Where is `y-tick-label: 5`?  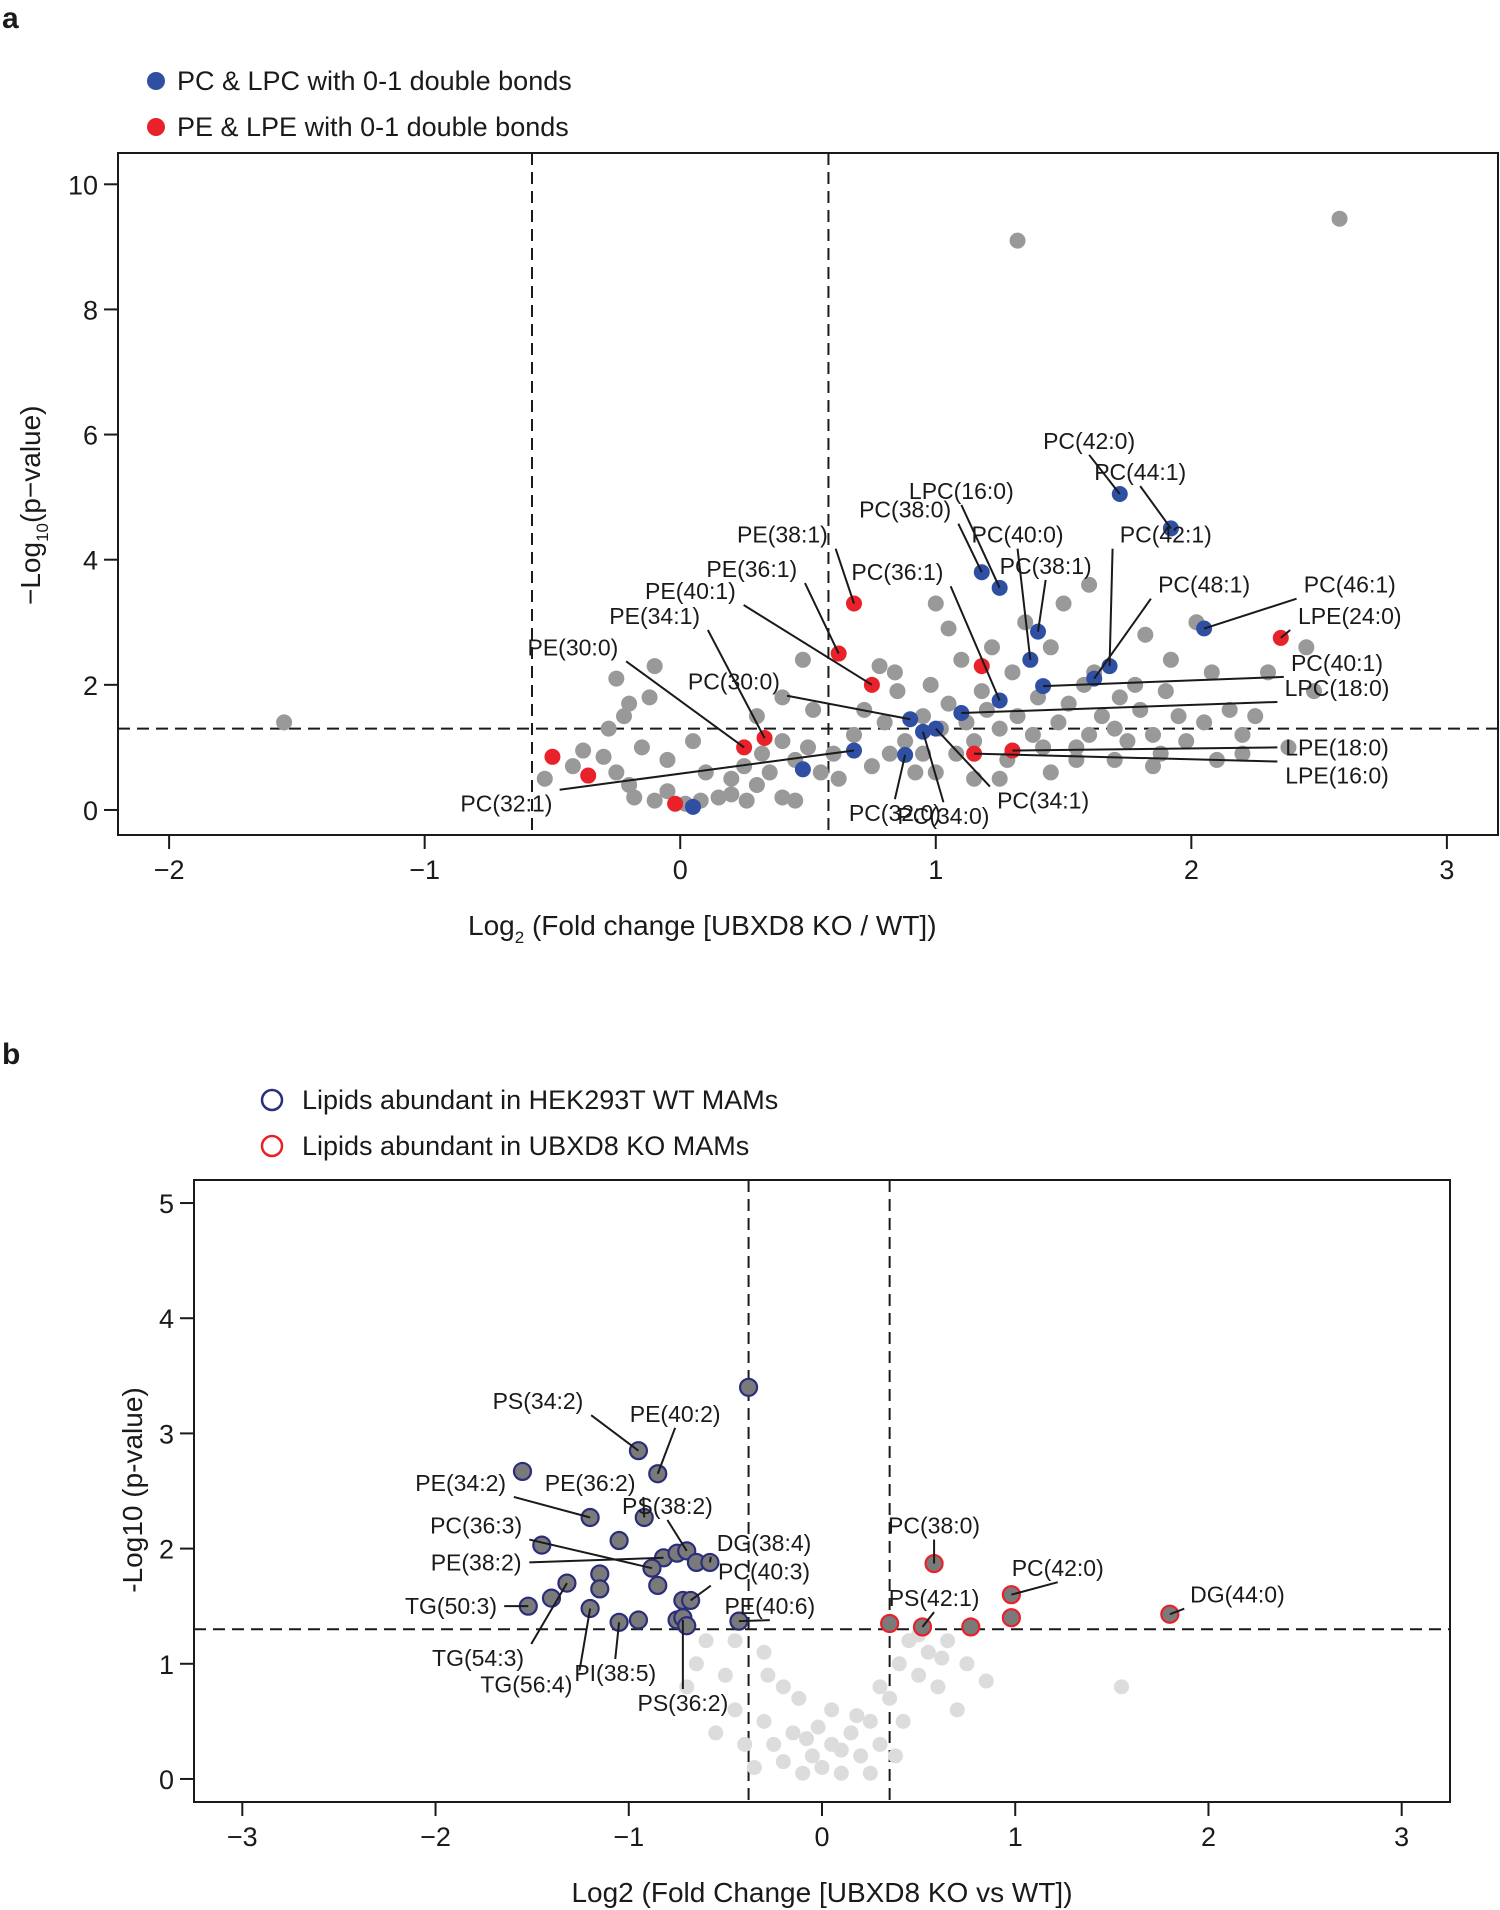
y-tick-label: 5 is located at coordinates (166, 1204).